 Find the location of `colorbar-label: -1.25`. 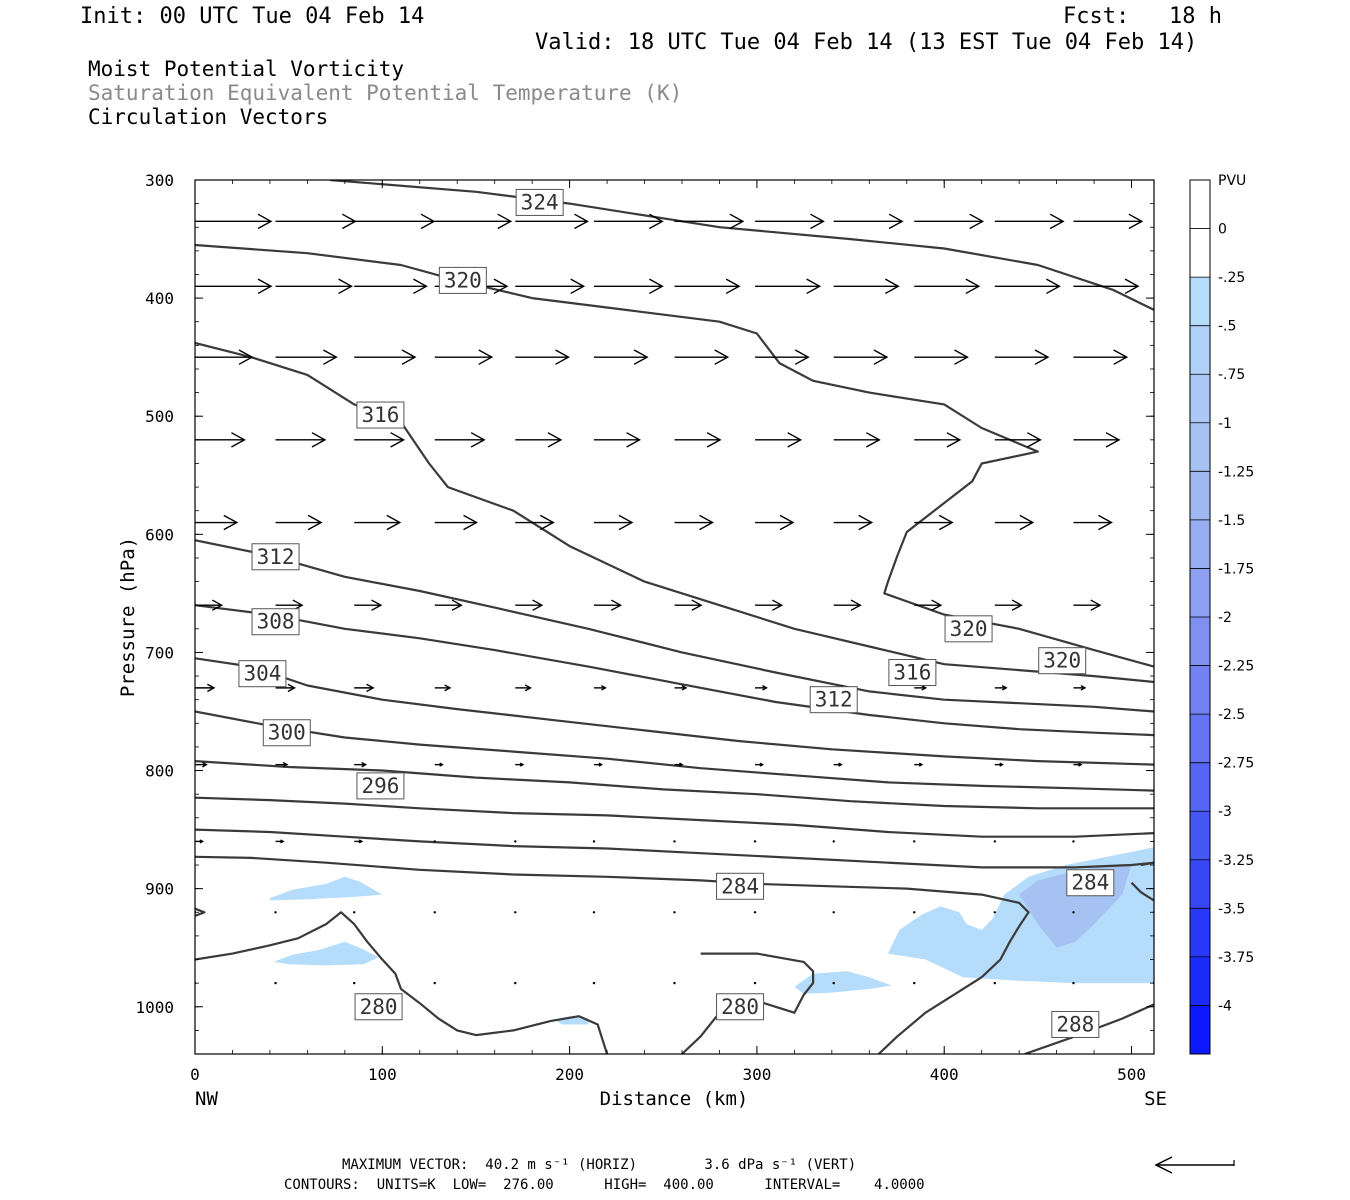

colorbar-label: -1.25 is located at coordinates (1236, 472).